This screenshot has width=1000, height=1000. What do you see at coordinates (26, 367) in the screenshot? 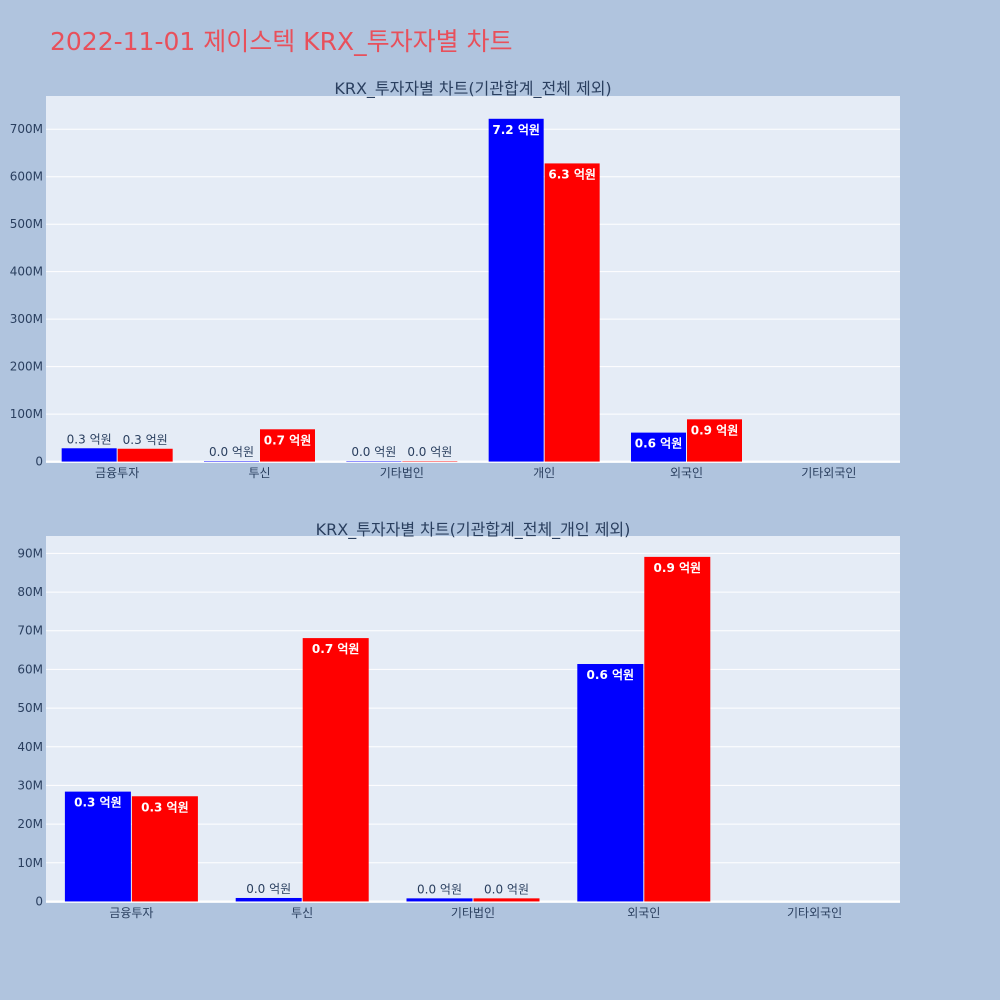
I see `y-tick-label: 200M` at bounding box center [26, 367].